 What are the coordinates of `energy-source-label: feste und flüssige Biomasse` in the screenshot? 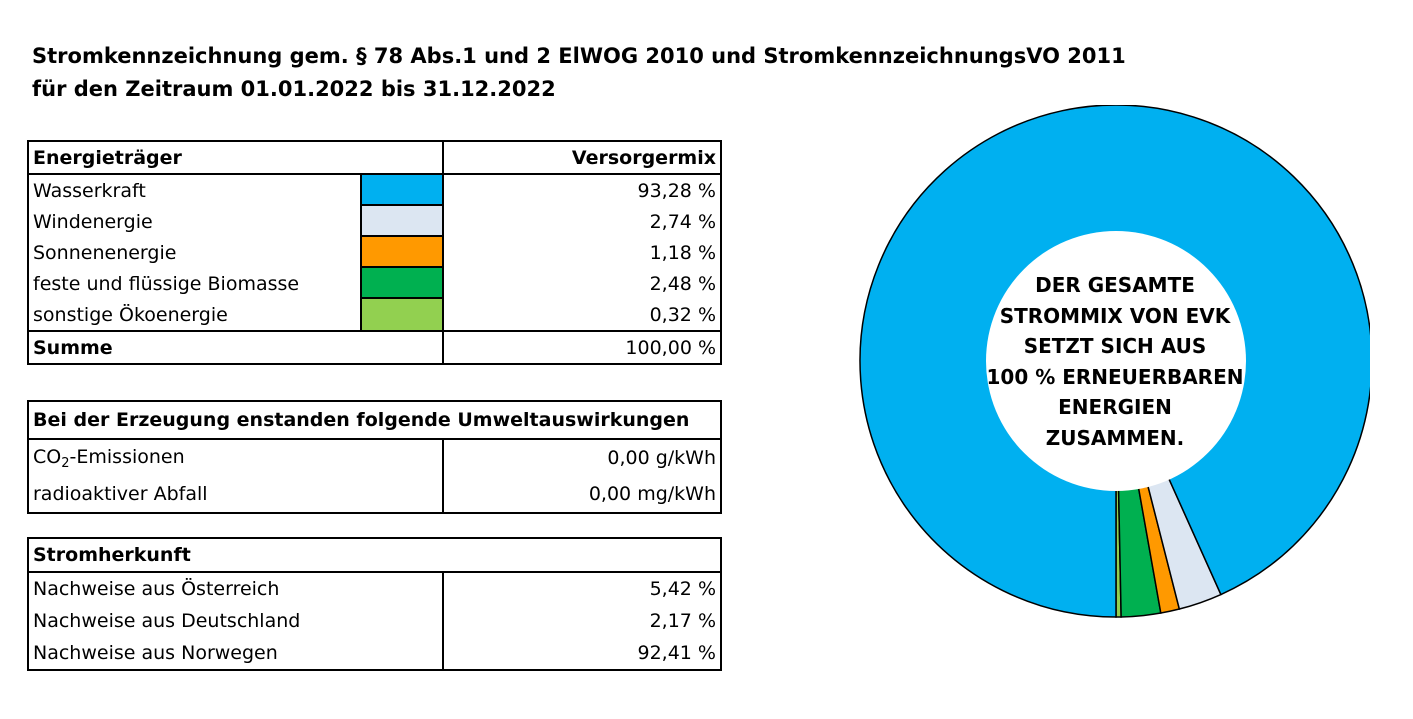 It's located at (166, 283).